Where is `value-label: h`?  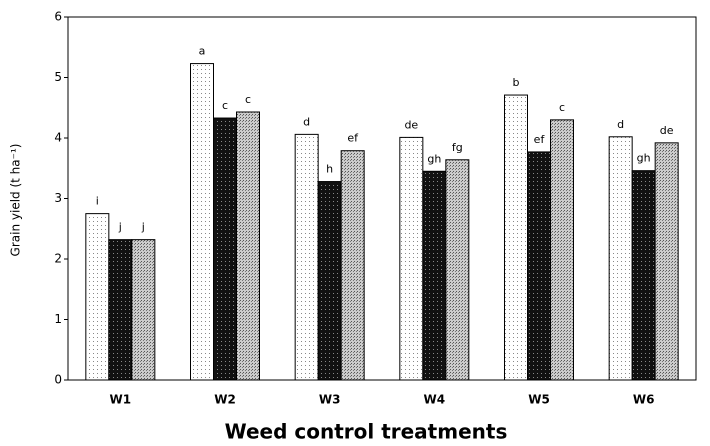 value-label: h is located at coordinates (329, 169).